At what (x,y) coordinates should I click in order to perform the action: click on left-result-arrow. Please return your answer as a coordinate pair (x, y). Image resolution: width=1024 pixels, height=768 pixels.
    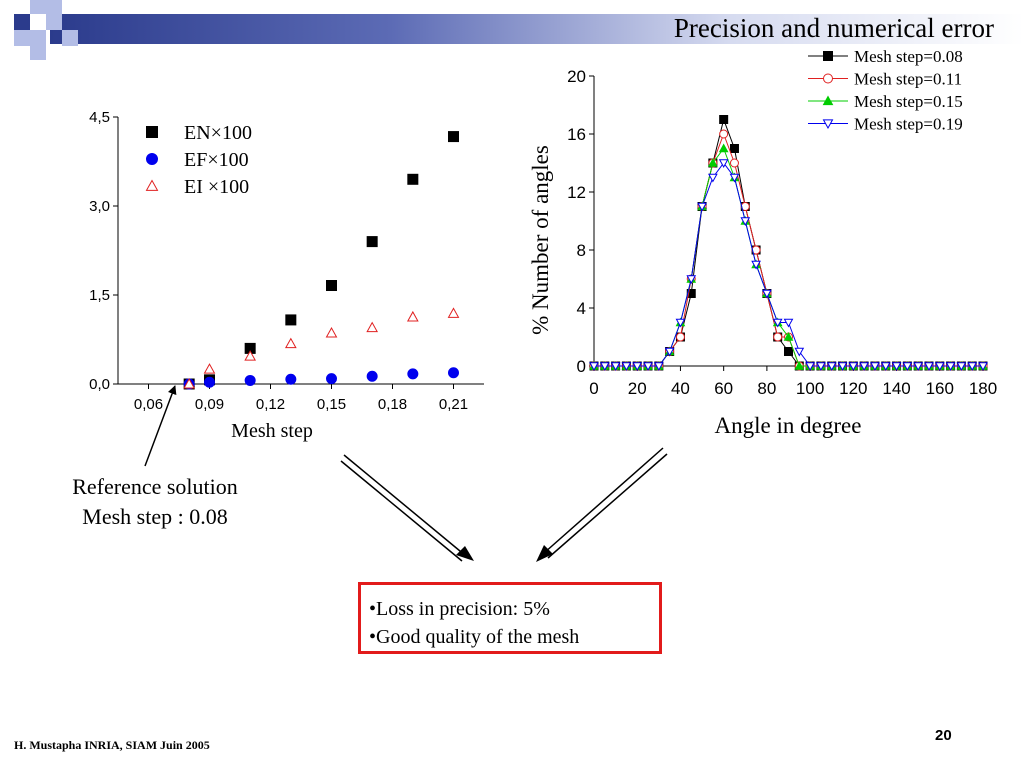
    Looking at the image, I should click on (407, 508).